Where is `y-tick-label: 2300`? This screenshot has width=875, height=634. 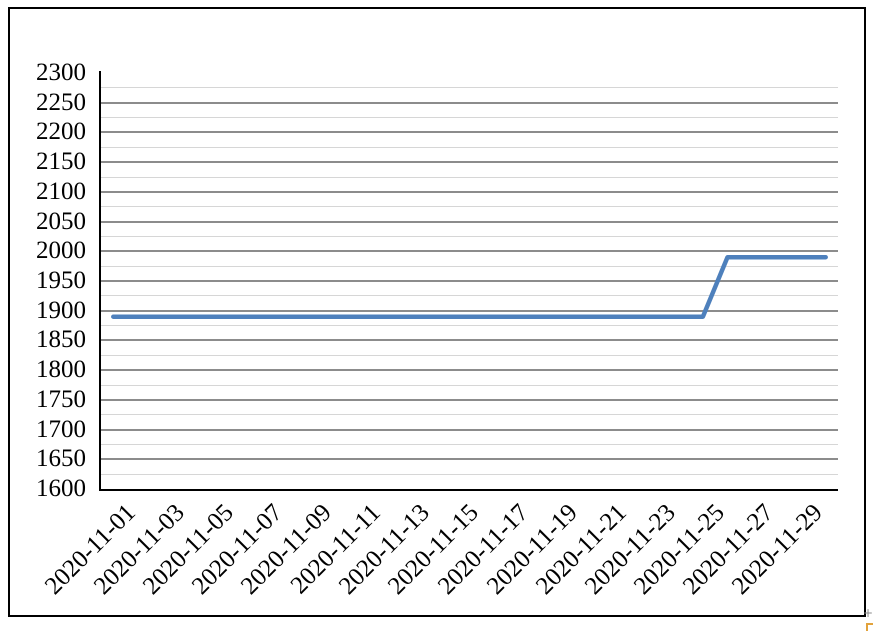 y-tick-label: 2300 is located at coordinates (61, 72).